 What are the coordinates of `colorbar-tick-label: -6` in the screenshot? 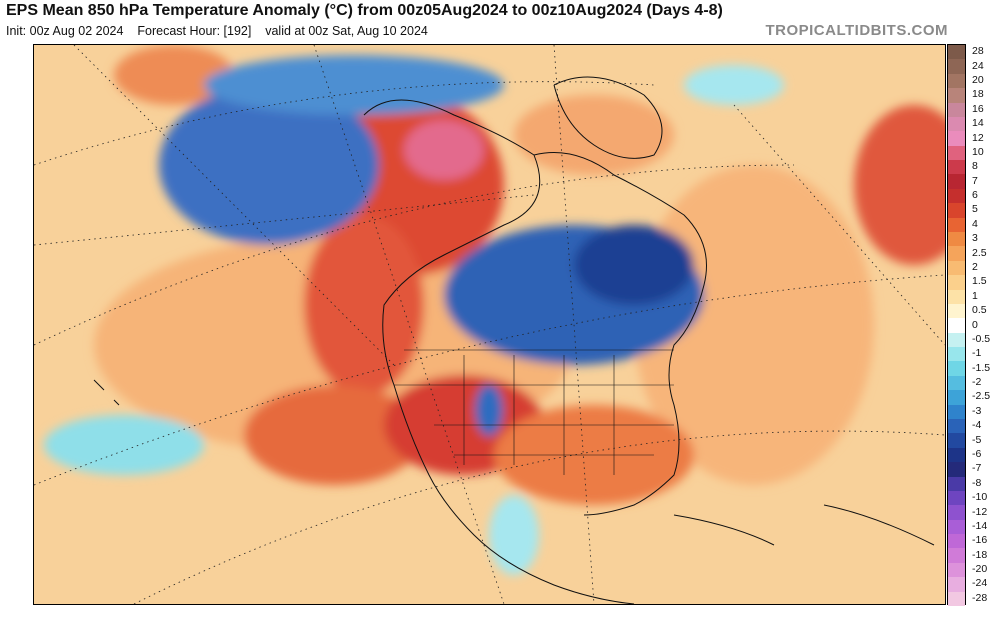 It's located at (977, 453).